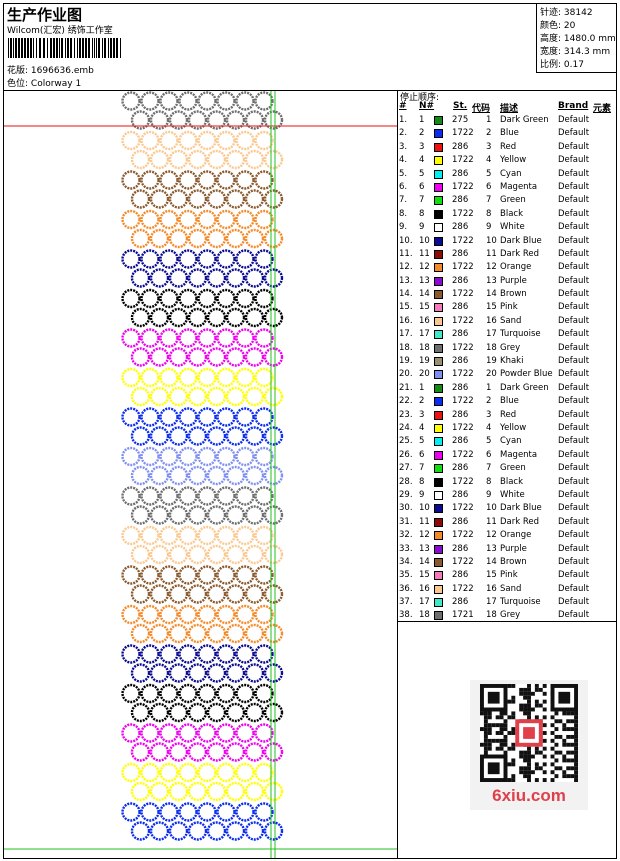 Image resolution: width=620 pixels, height=861 pixels. What do you see at coordinates (406, 441) in the screenshot?
I see `row-index: 25.` at bounding box center [406, 441].